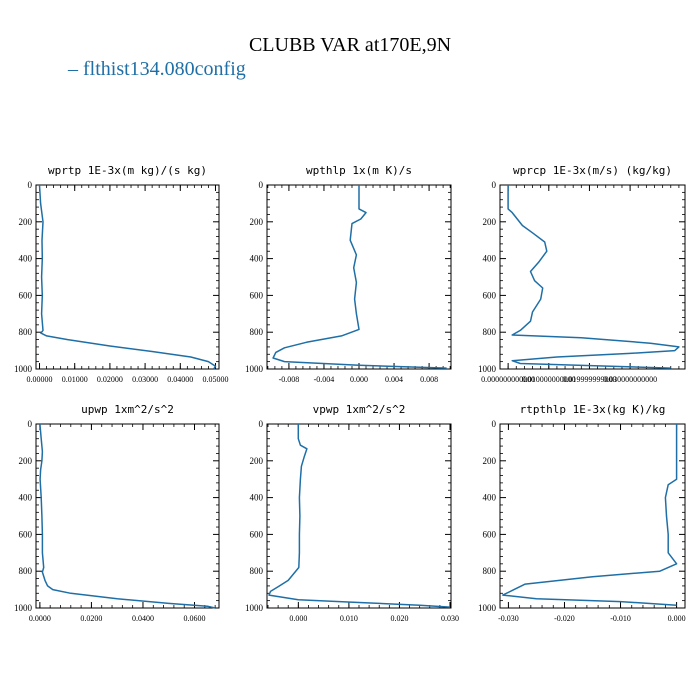 The height and width of the screenshot is (700, 700). Describe the element at coordinates (549, 379) in the screenshot. I see `x-tick-label: 0.010000000000` at that location.